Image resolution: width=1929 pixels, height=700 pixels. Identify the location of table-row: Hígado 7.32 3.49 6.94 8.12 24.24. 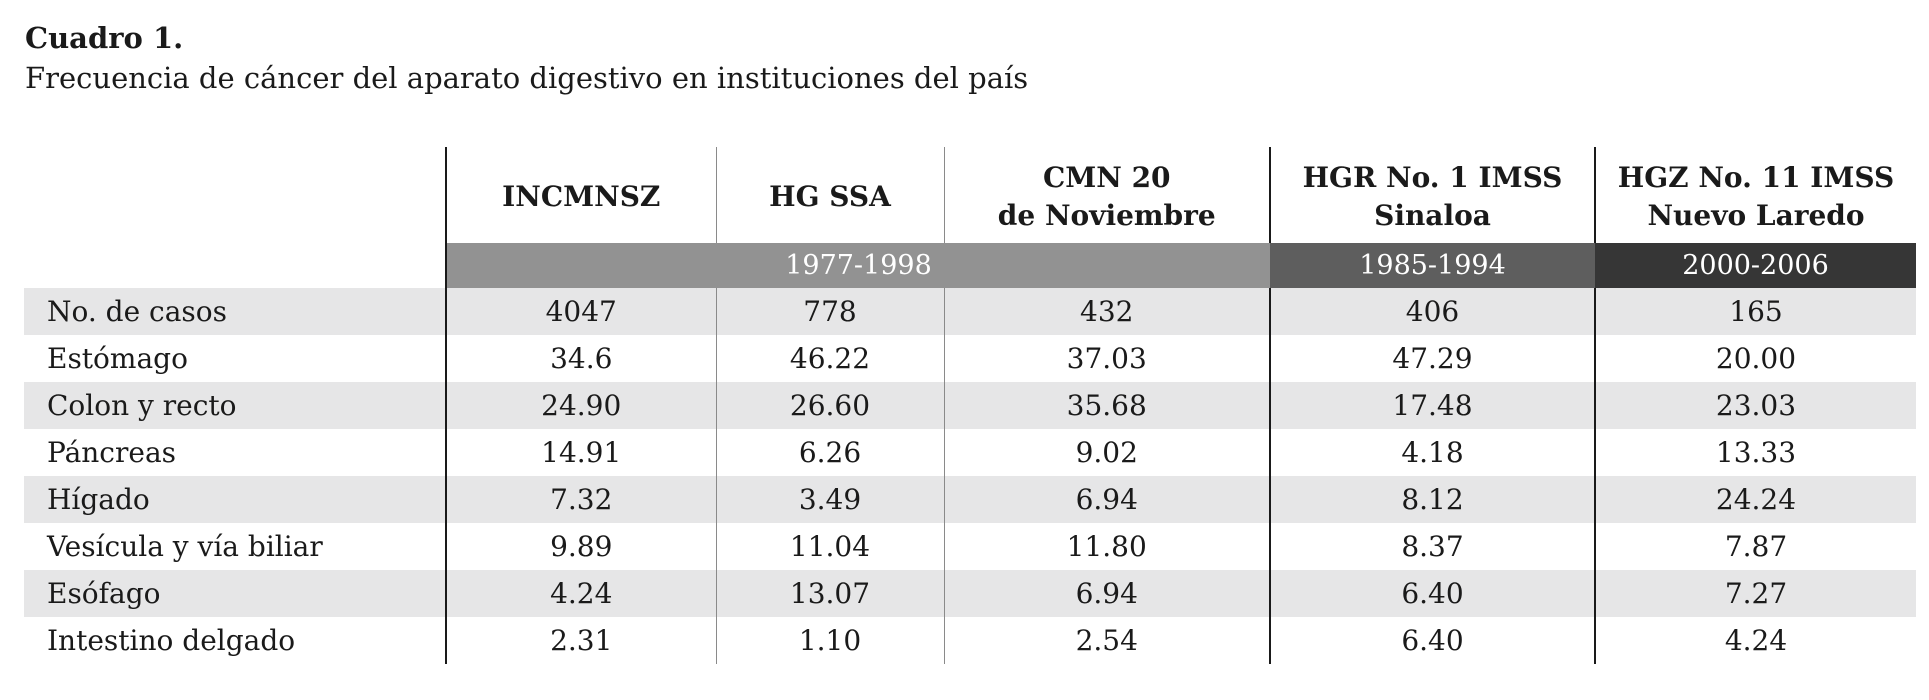
(970, 499).